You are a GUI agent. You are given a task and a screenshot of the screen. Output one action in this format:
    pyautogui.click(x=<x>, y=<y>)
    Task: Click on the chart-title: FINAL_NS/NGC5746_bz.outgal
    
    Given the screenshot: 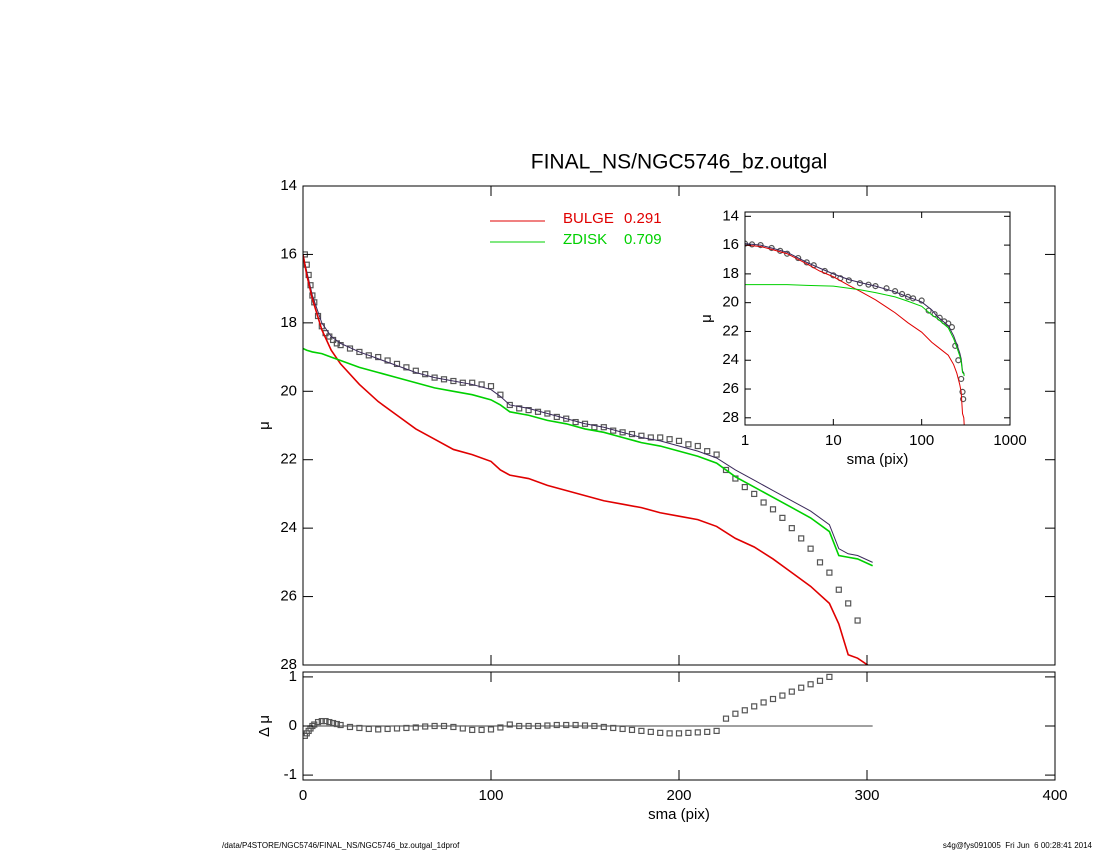 What is the action you would take?
    pyautogui.click(x=679, y=162)
    